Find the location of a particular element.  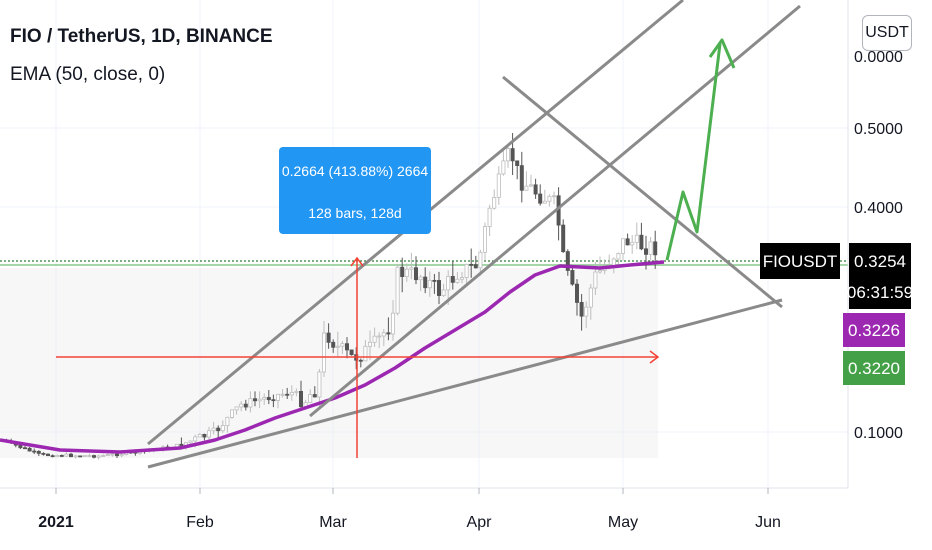

price-axis: 0.1000 0.4000 0.5000 0.0000 is located at coordinates (878, 245).